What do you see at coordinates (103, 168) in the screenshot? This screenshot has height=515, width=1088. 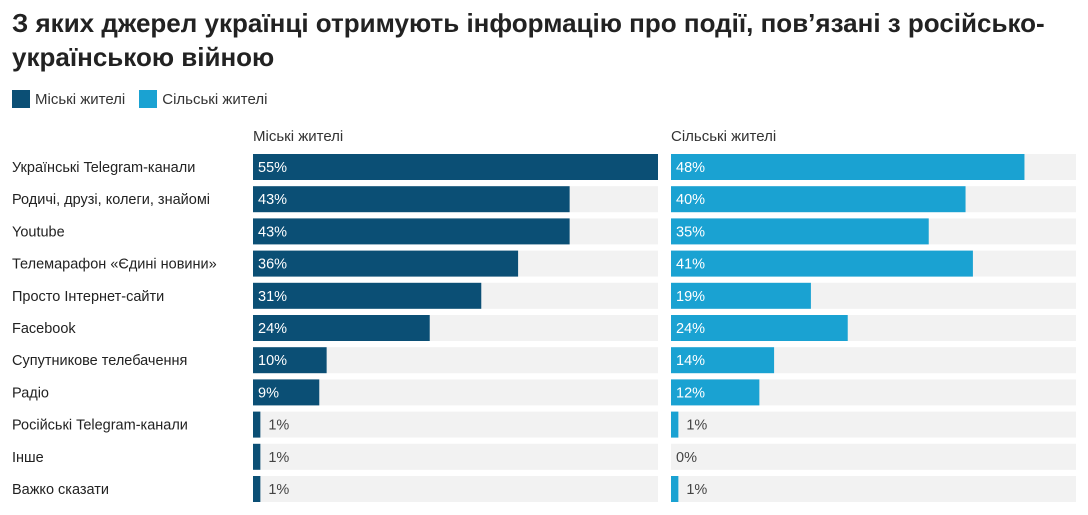 I see `category-label: Українські Telegram-канали` at bounding box center [103, 168].